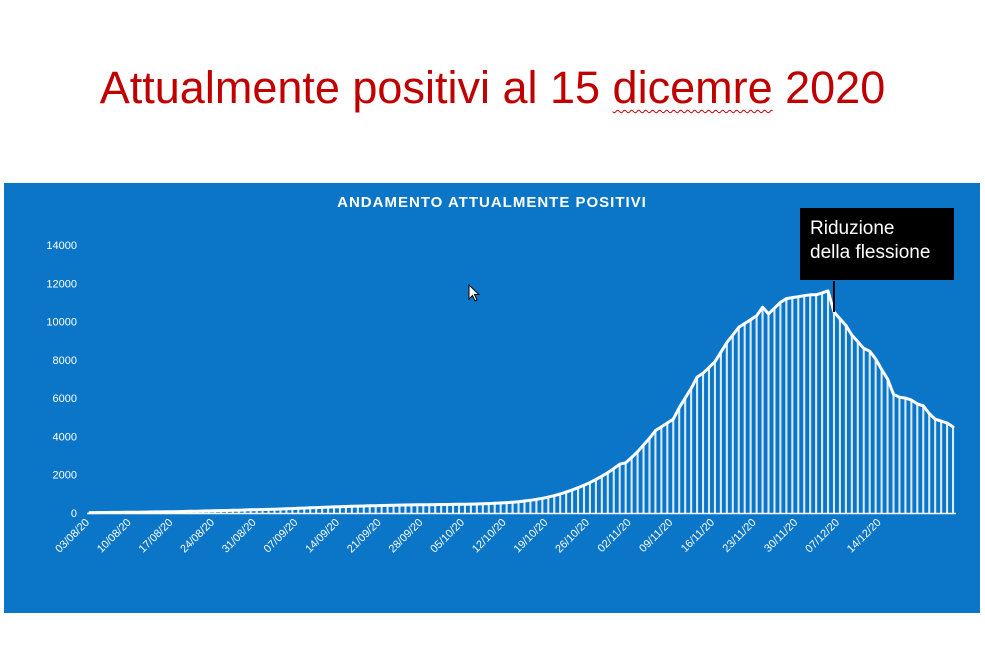 This screenshot has width=985, height=659. I want to click on x-tick-label: 24/08/20, so click(197, 536).